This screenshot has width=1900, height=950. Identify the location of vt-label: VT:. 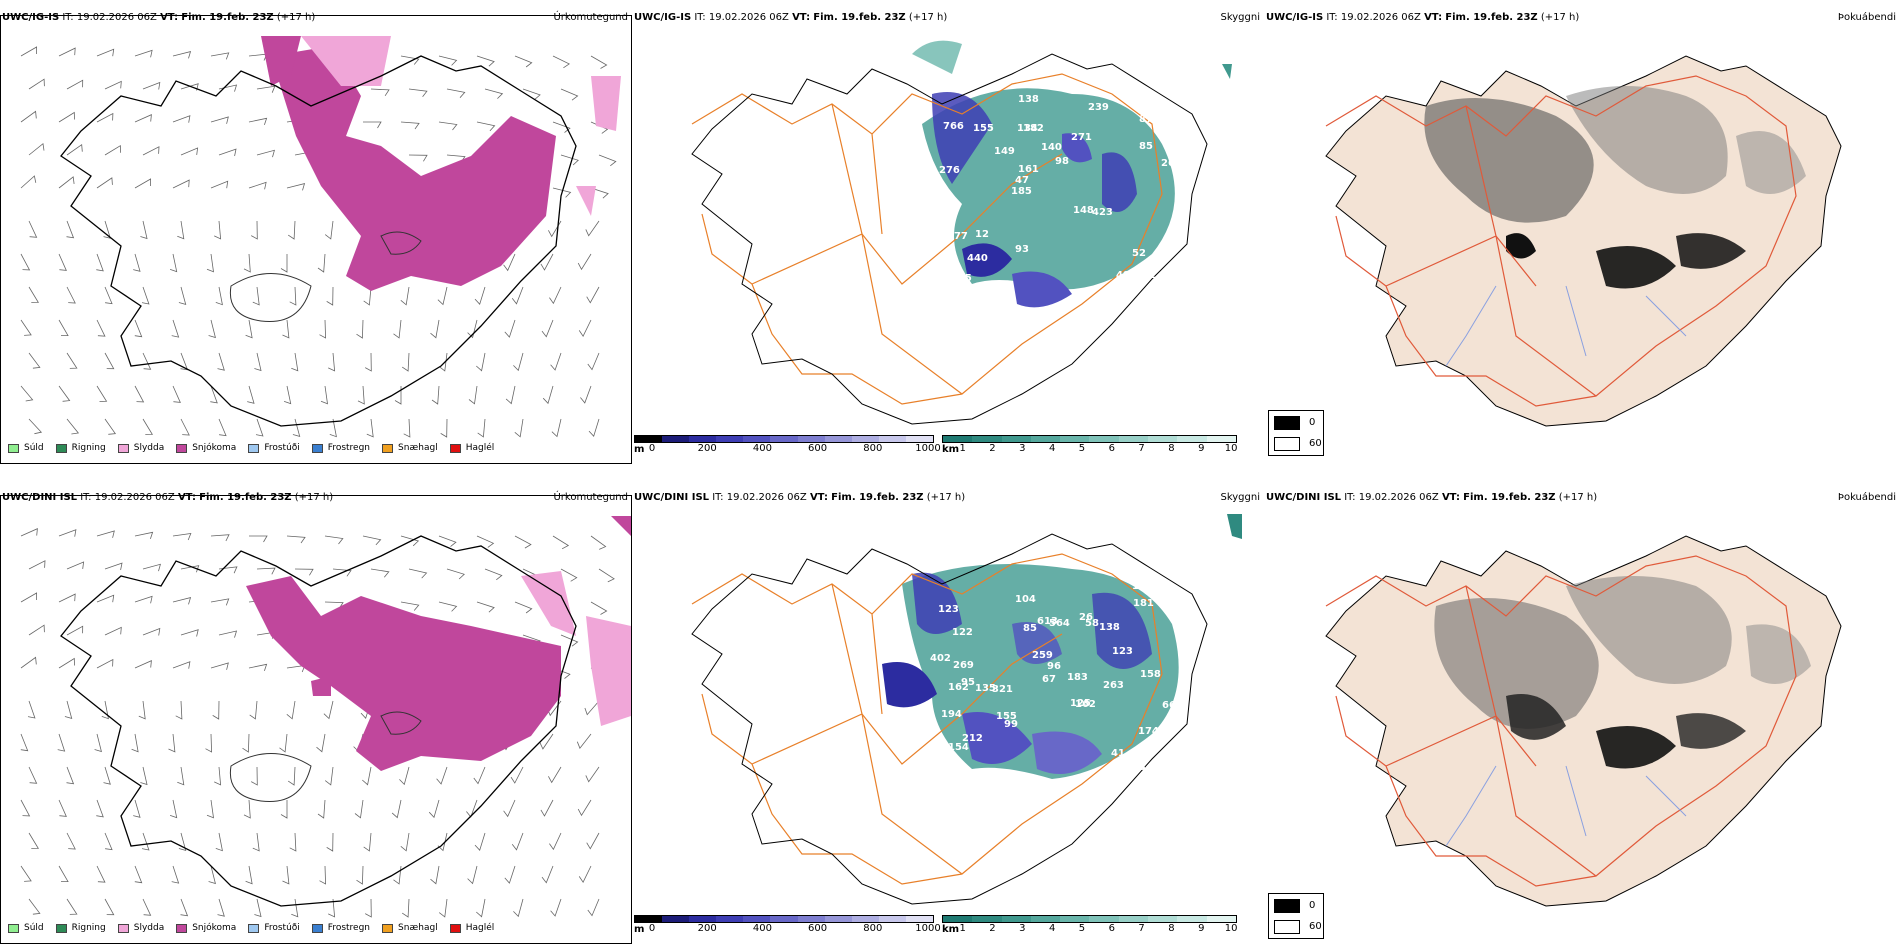
(1433, 17).